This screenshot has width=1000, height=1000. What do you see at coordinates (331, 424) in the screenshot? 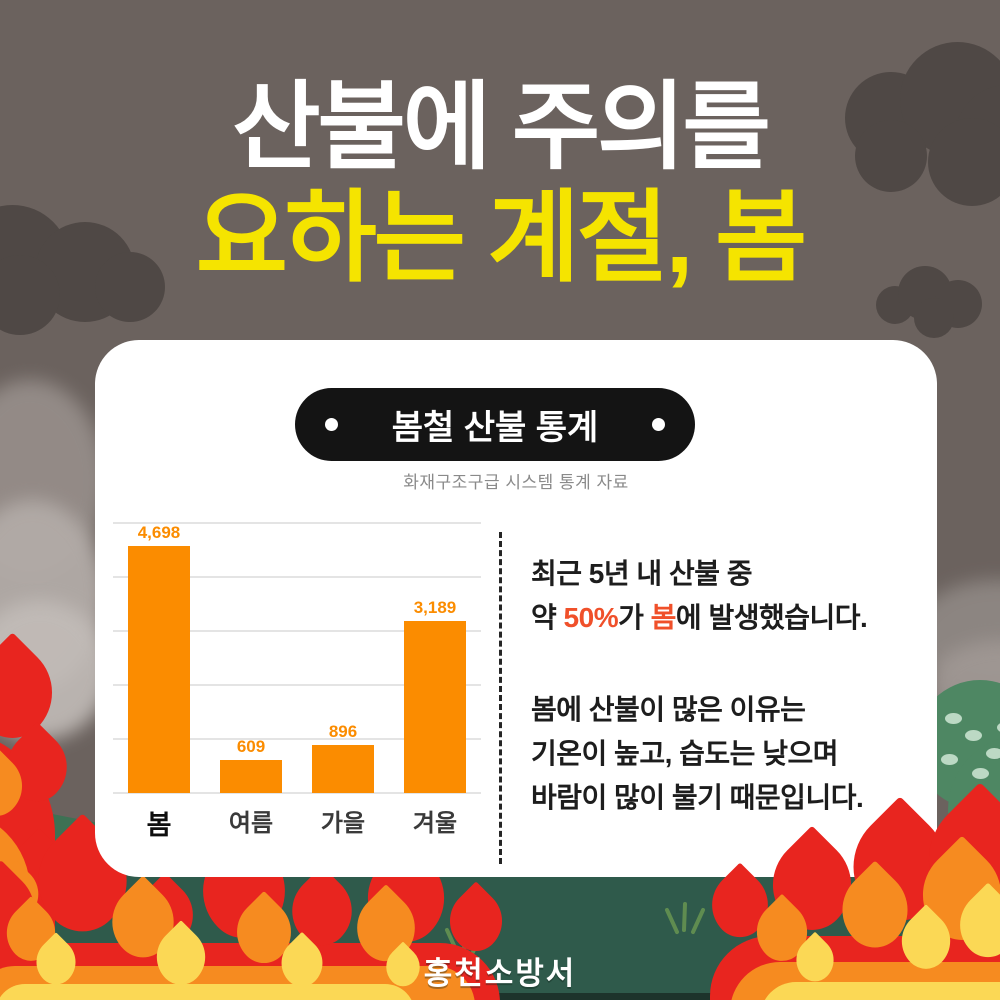
I see `badge-dot-left-icon` at bounding box center [331, 424].